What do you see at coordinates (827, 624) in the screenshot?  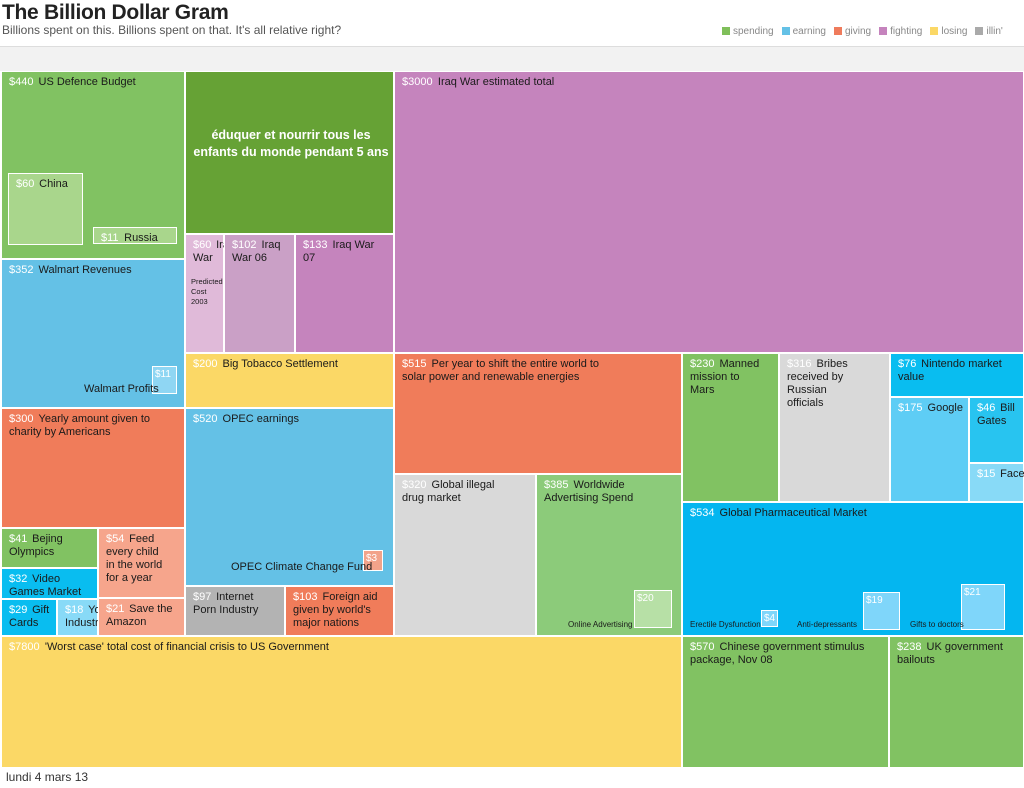 I see `cell-label-antidep: Anti-depressants` at bounding box center [827, 624].